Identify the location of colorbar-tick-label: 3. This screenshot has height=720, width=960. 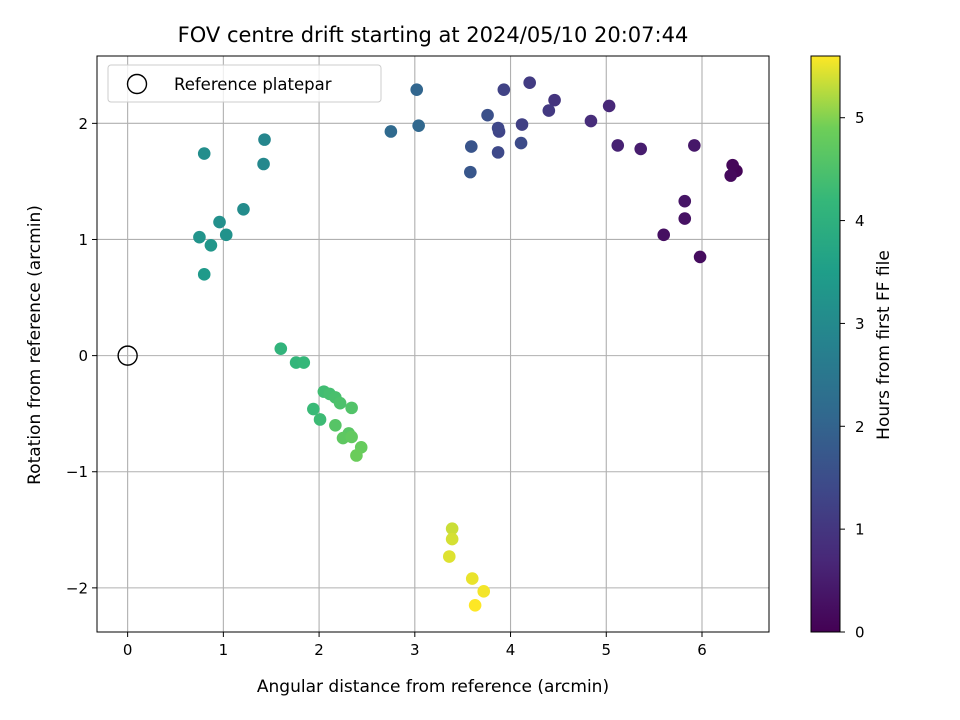
(860, 324).